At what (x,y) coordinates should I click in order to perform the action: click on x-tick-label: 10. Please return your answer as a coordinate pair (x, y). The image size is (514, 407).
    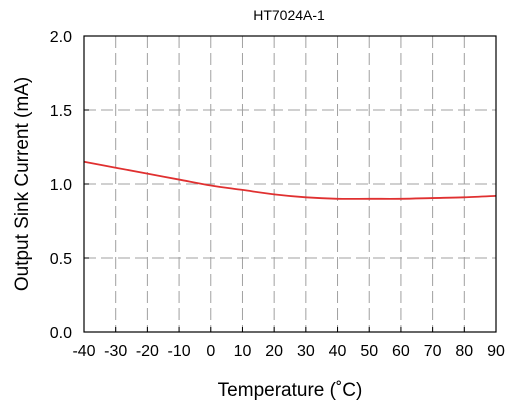
    Looking at the image, I should click on (243, 351).